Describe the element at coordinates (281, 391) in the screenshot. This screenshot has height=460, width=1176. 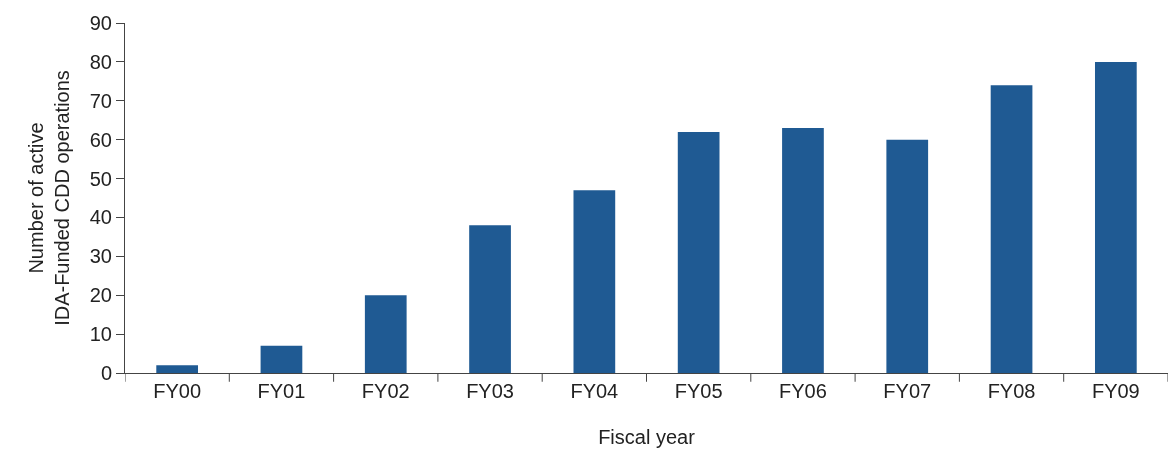
I see `x-tick-label: FY01` at that location.